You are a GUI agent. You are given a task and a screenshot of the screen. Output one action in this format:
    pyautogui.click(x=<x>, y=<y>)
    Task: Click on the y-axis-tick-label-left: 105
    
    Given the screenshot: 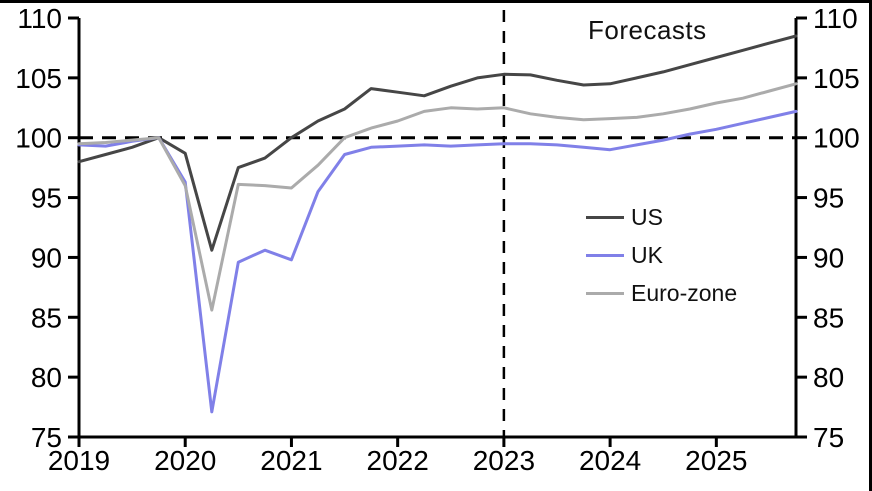 What is the action you would take?
    pyautogui.click(x=38, y=78)
    